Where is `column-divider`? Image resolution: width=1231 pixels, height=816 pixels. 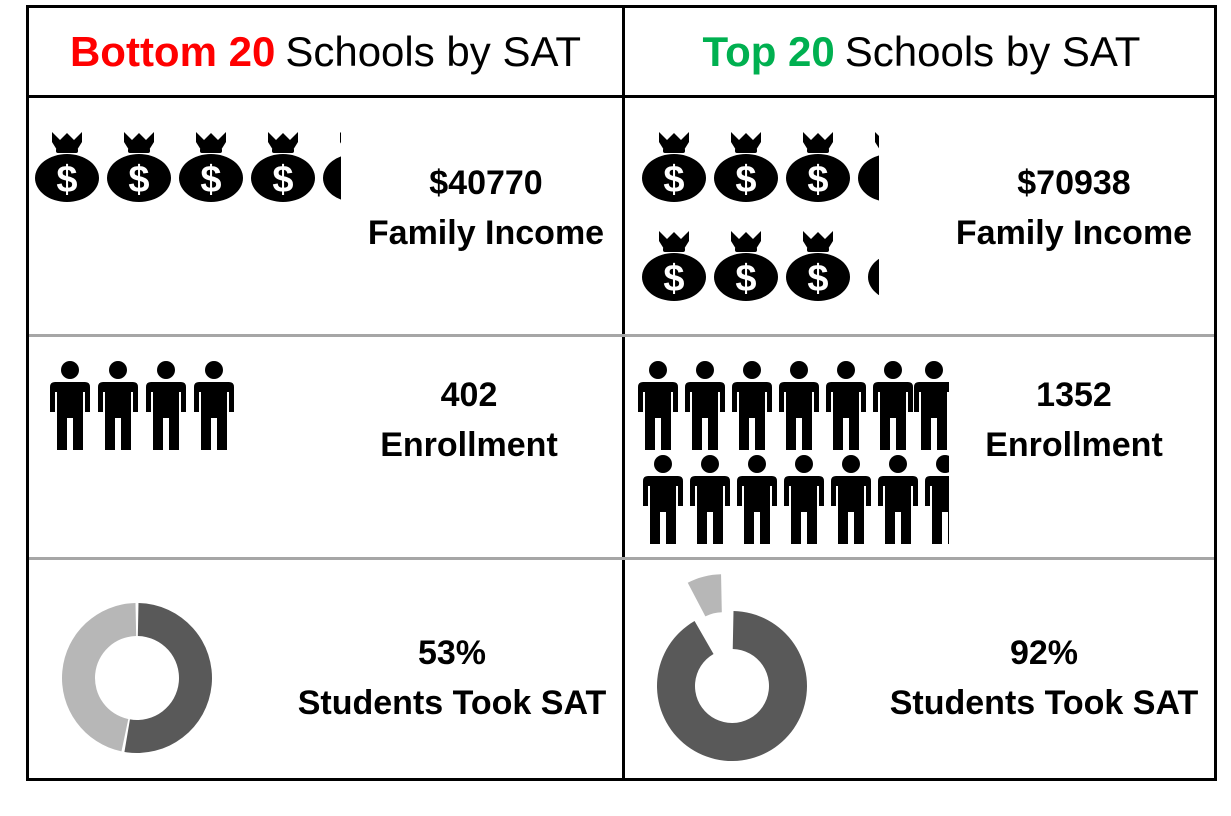 column-divider is located at coordinates (623, 393).